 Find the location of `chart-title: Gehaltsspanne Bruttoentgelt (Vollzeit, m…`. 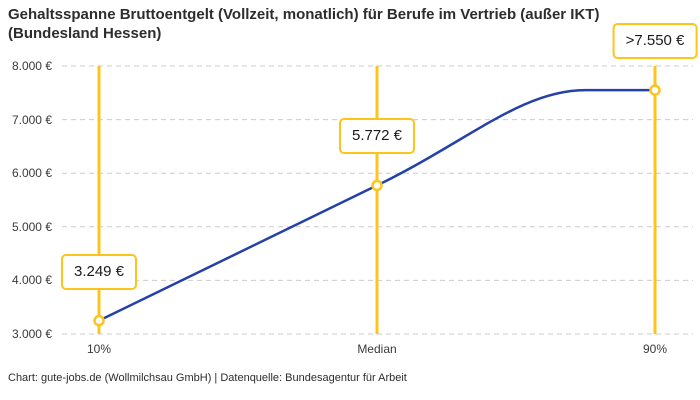

chart-title: Gehaltsspanne Bruttoentgelt (Vollzeit, m… is located at coordinates (303, 24).